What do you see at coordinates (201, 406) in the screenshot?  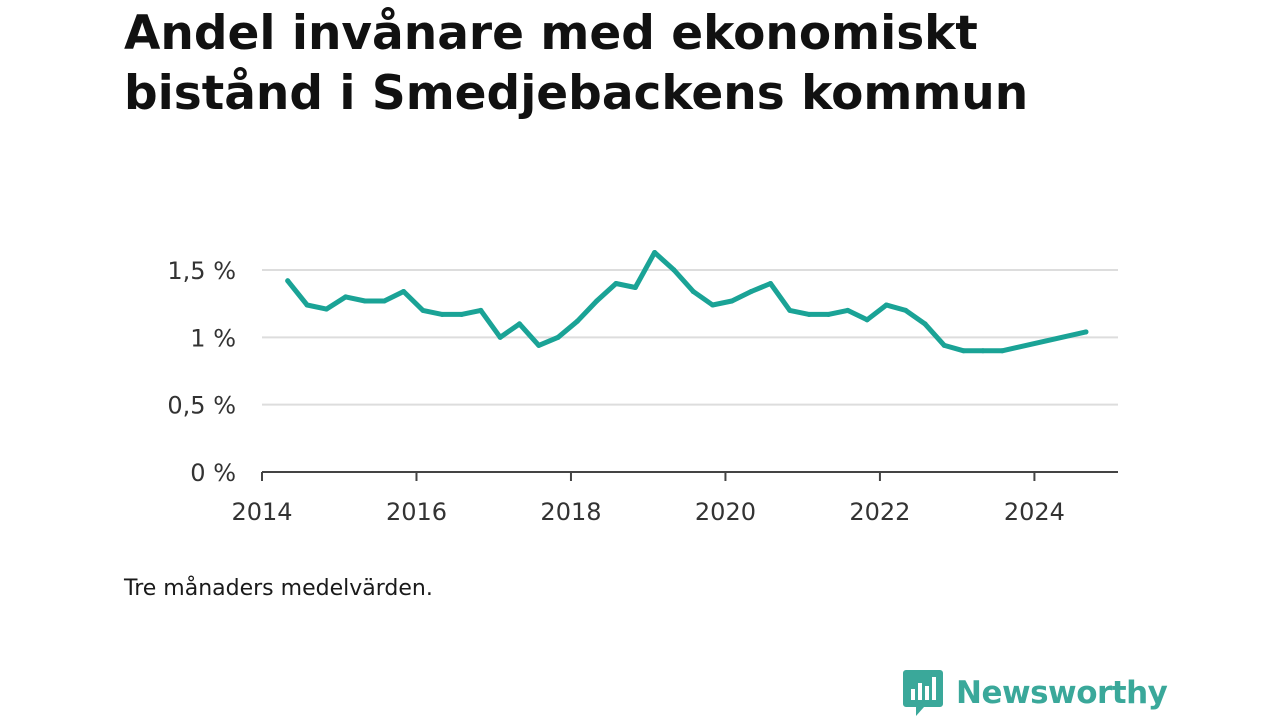 I see `y-tick-label: 0,5 %` at bounding box center [201, 406].